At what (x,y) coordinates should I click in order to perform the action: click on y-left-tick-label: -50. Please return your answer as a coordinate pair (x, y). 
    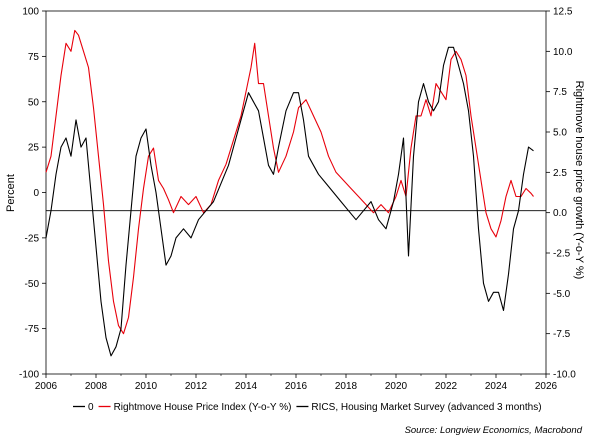
    Looking at the image, I should click on (32, 284).